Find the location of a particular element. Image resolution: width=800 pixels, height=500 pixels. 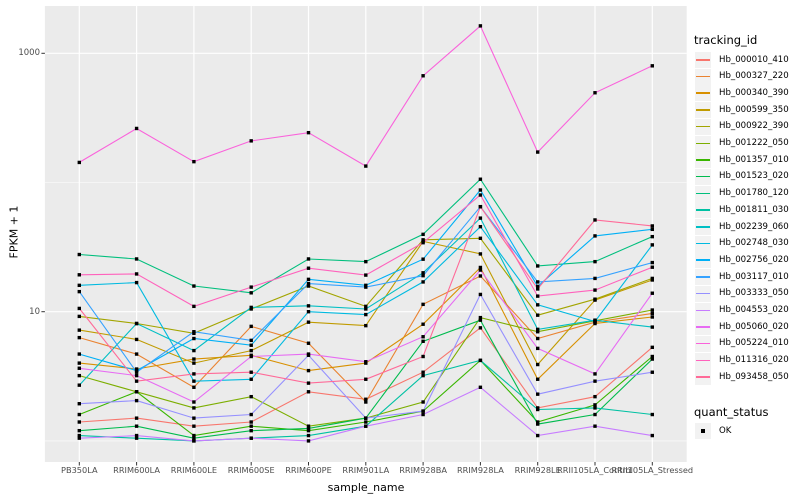

legend-entry-label: Hb_011316_020 is located at coordinates (754, 360).